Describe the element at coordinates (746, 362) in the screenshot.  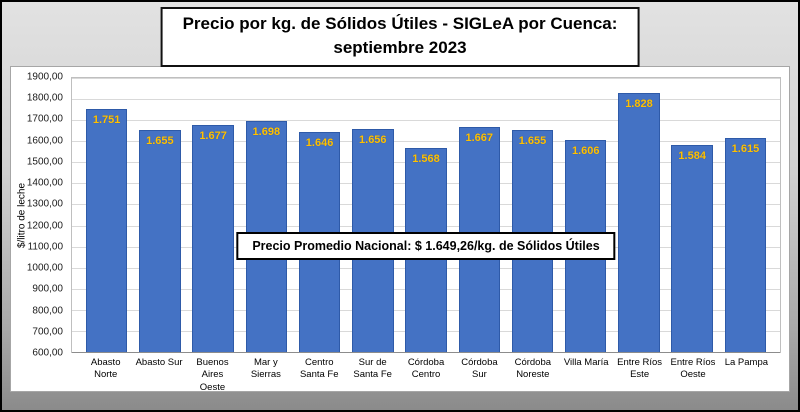
I see `x-axis-label: La Pampa` at that location.